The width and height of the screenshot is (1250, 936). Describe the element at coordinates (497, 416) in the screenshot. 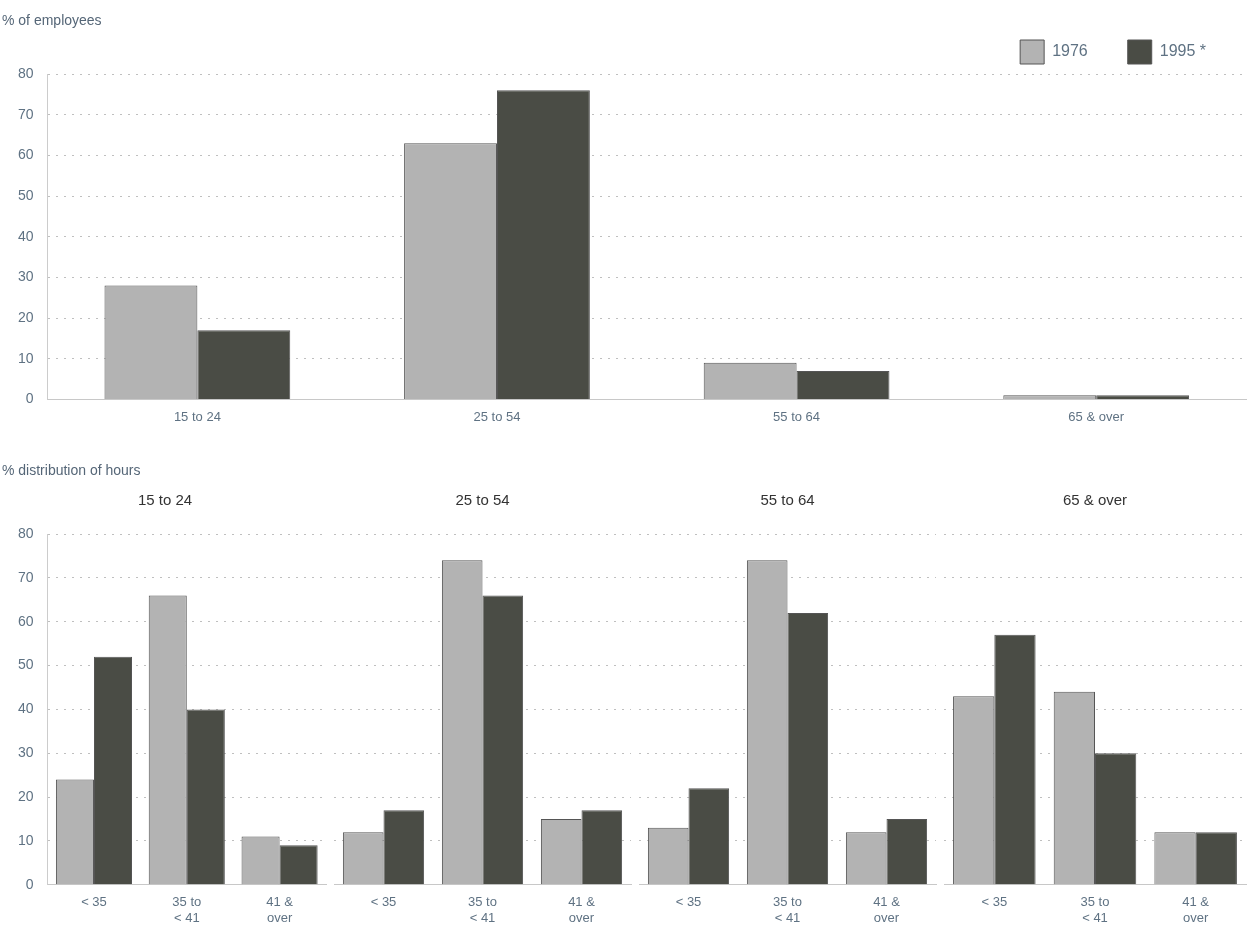

I see `x-tick-label: 25 to 54` at that location.